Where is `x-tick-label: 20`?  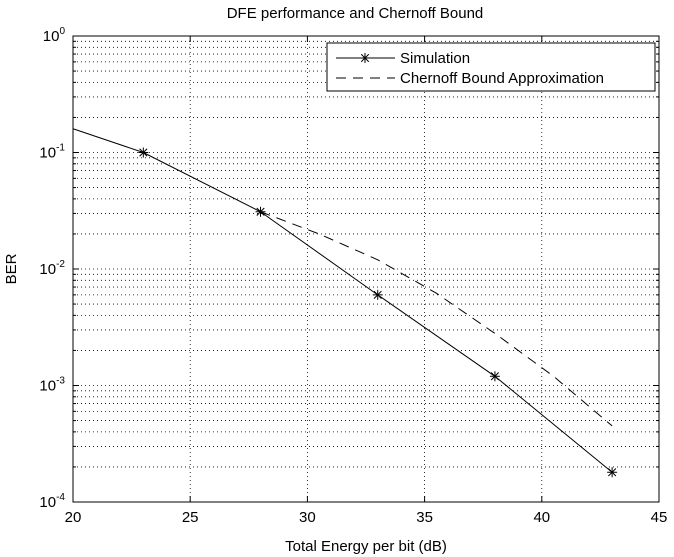
x-tick-label: 20 is located at coordinates (73, 517).